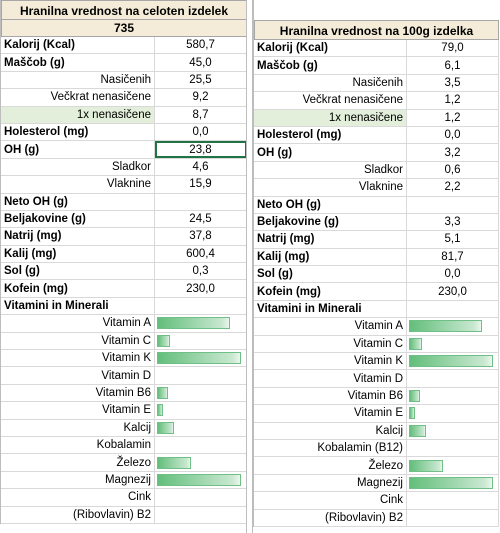 Image resolution: width=500 pixels, height=533 pixels. What do you see at coordinates (78, 62) in the screenshot?
I see `label-cell: Maščob (g)` at bounding box center [78, 62].